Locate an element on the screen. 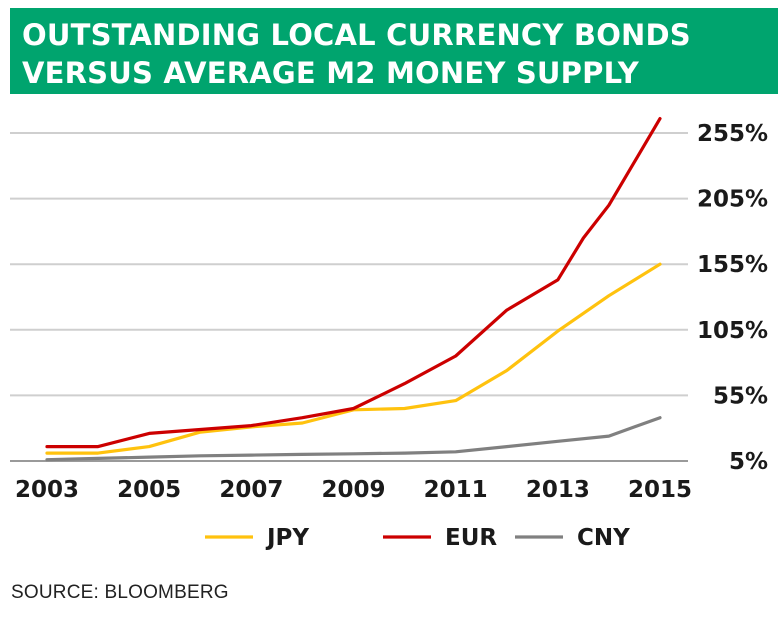  y-tick-label: 155% is located at coordinates (732, 265).